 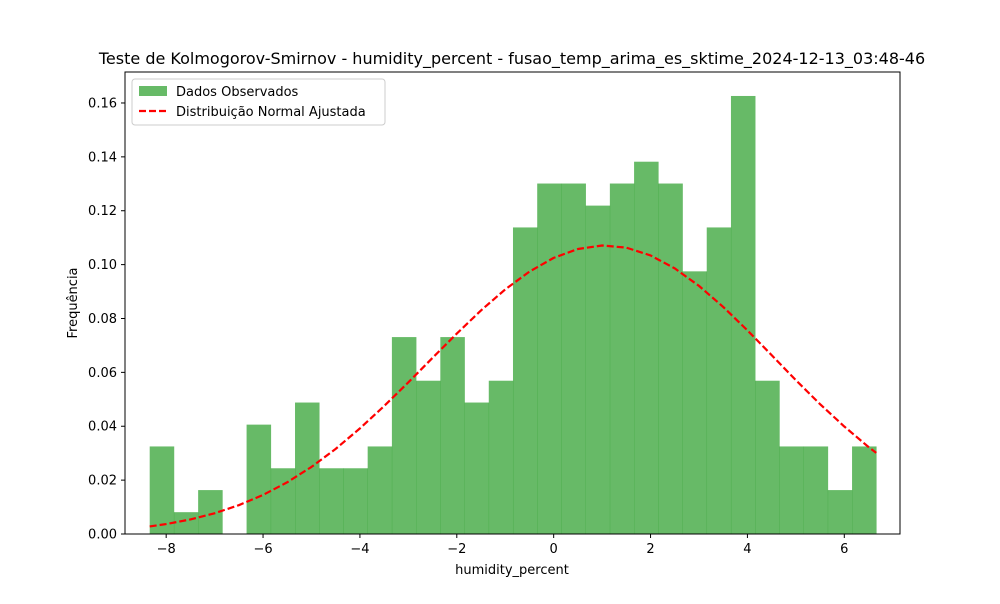 I want to click on x-tick-label: 4, so click(x=747, y=549).